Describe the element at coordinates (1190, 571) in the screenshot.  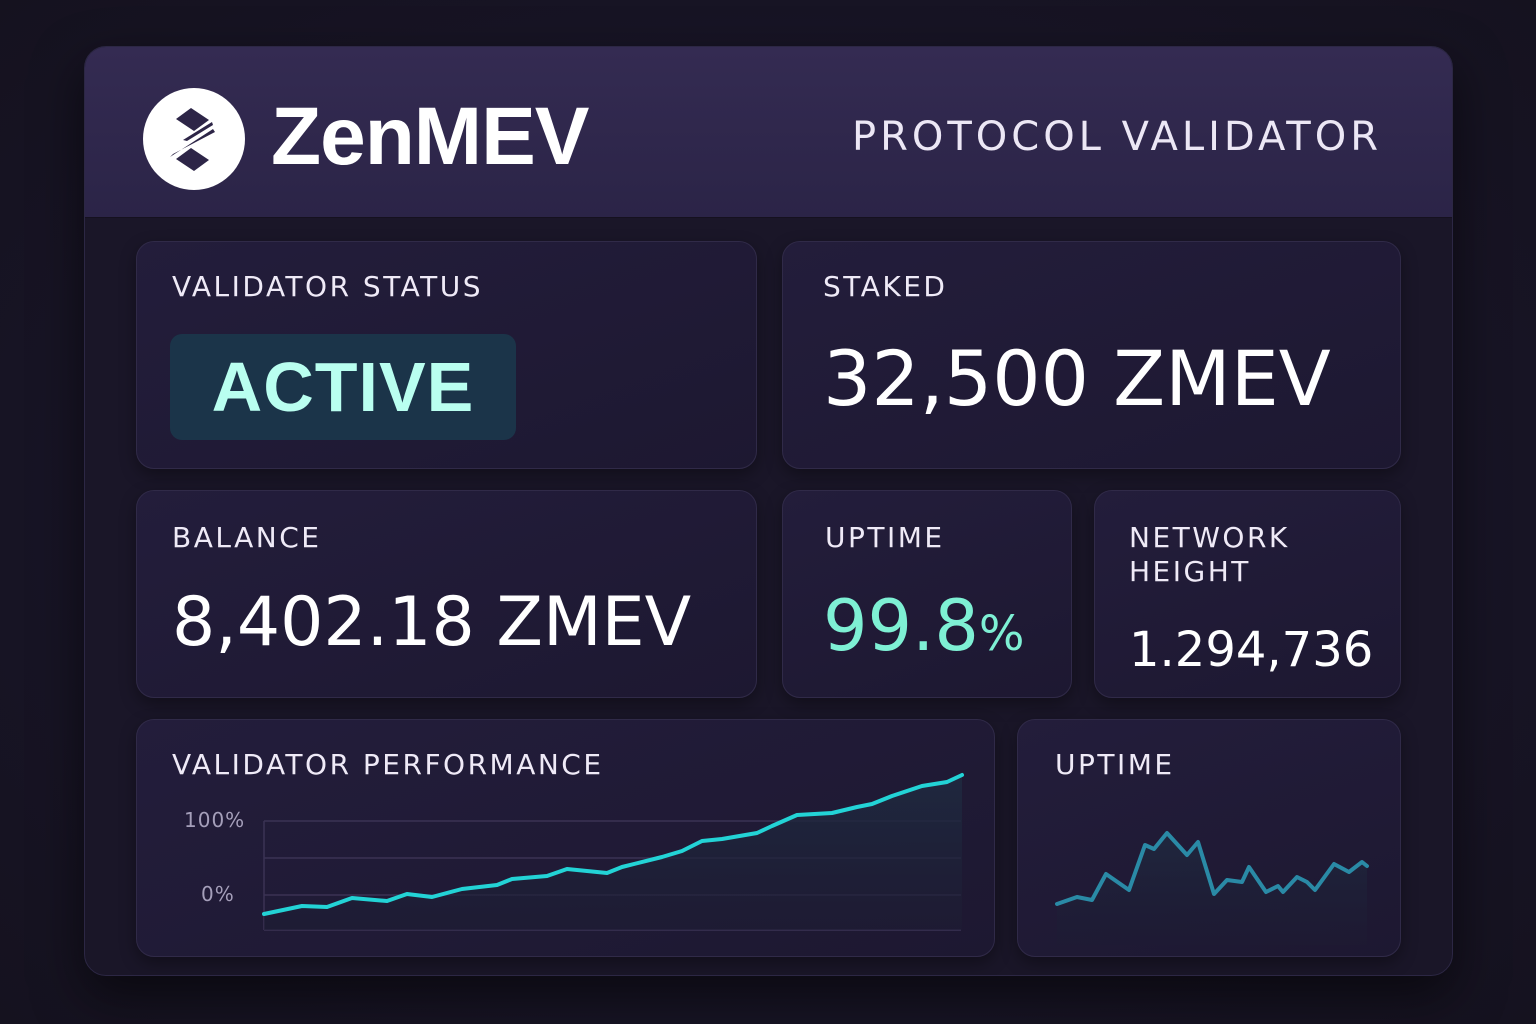
I see `network-height-label-line2: HEIGHT` at that location.